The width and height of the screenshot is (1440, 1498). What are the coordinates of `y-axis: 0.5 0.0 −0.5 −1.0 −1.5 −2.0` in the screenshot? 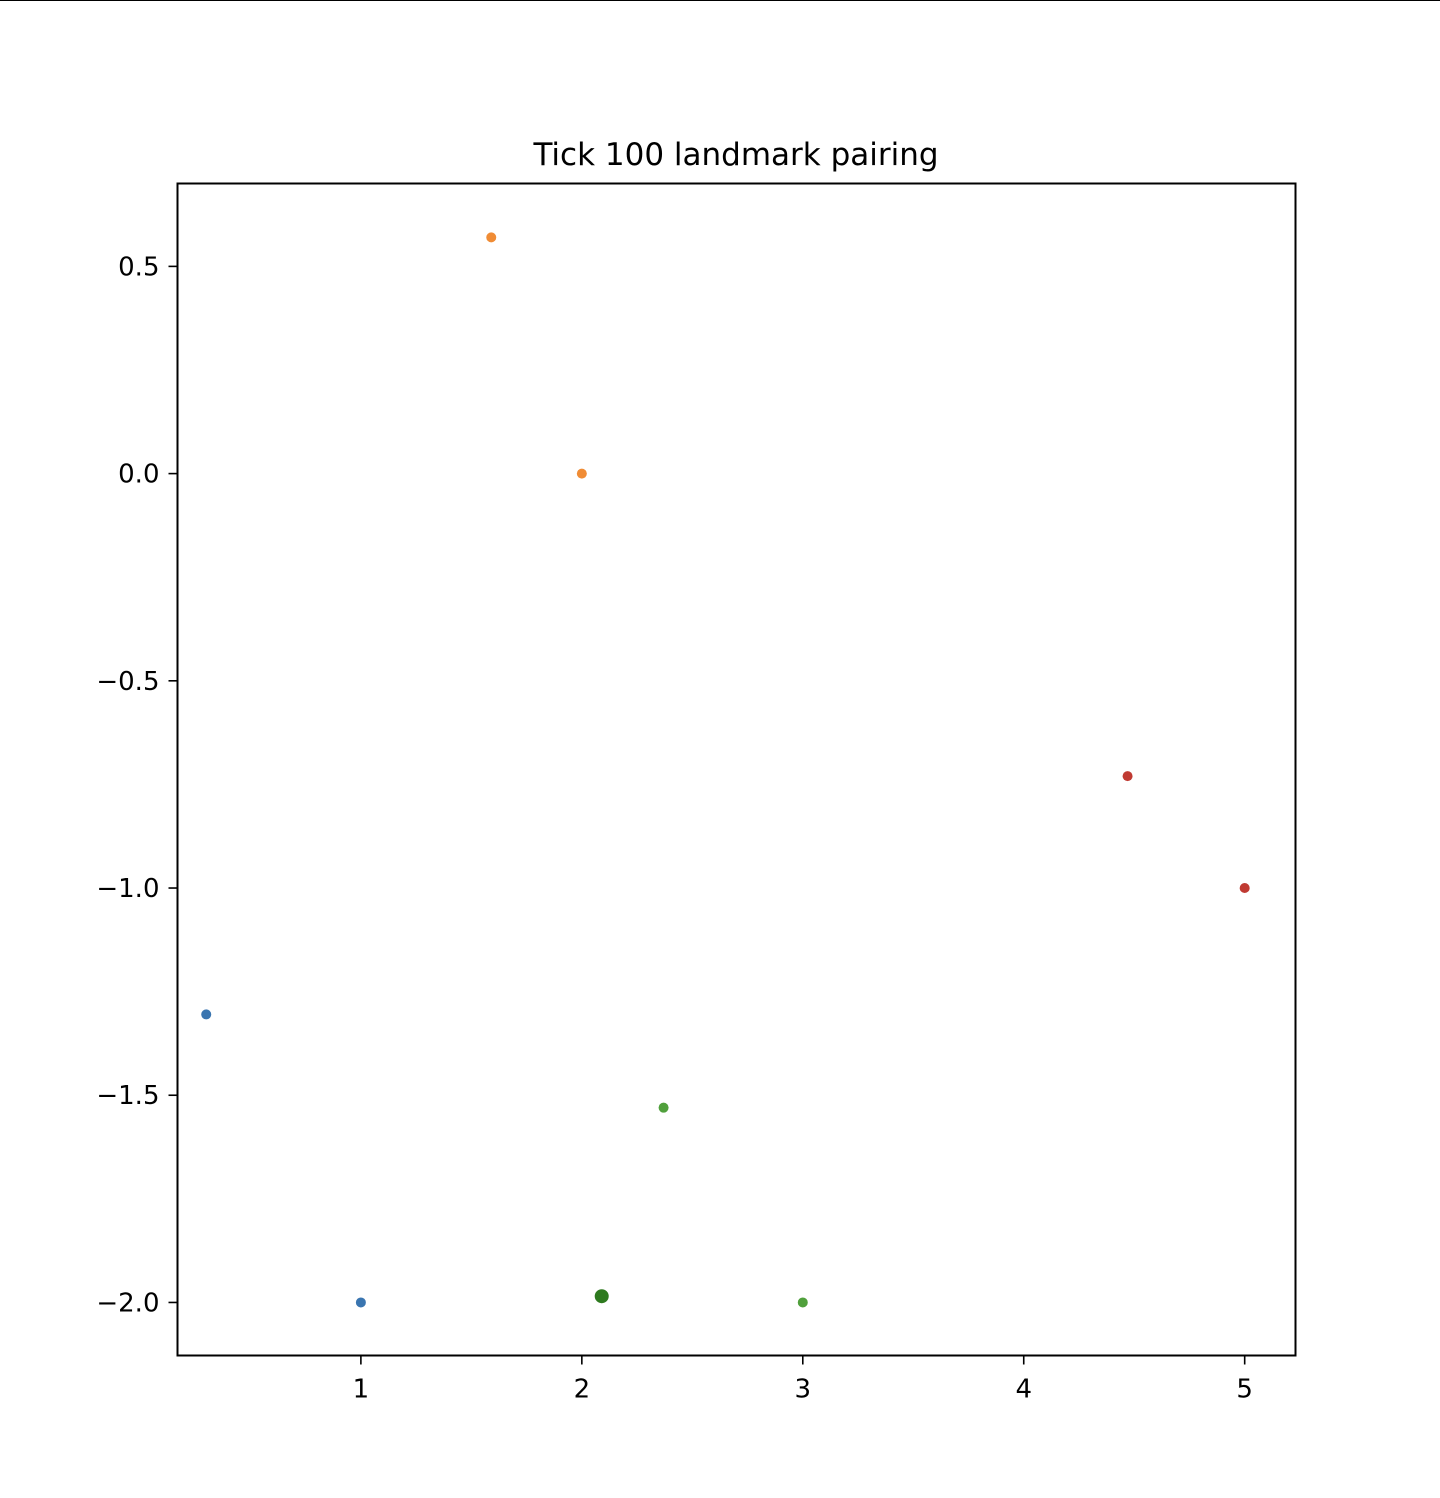 It's located at (137, 785).